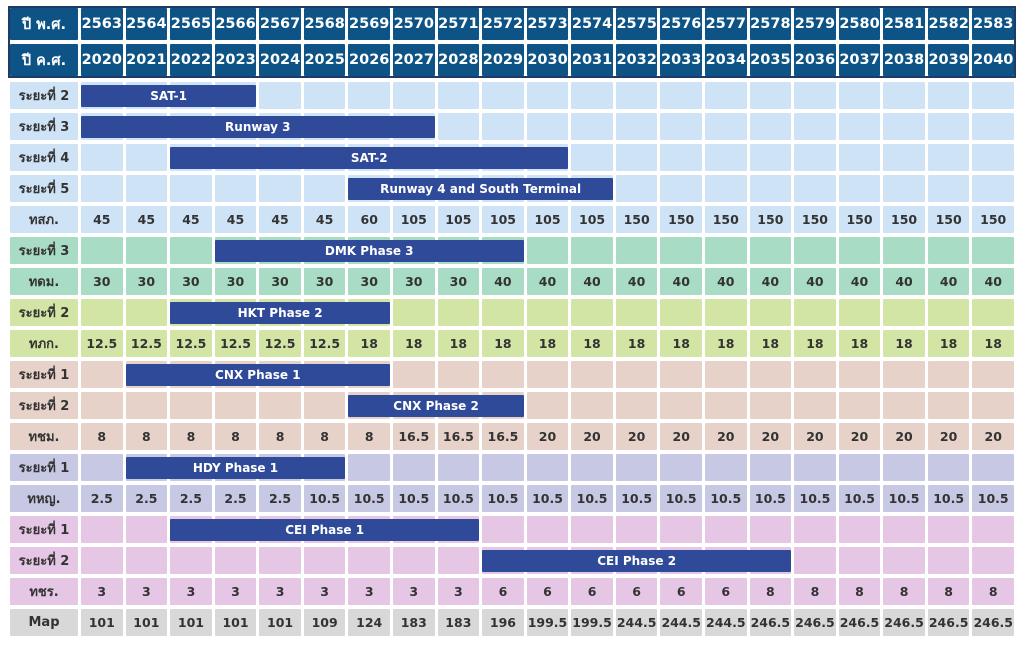 This screenshot has width=1024, height=655. I want to click on cei-row-label: ทชร., so click(44, 591).